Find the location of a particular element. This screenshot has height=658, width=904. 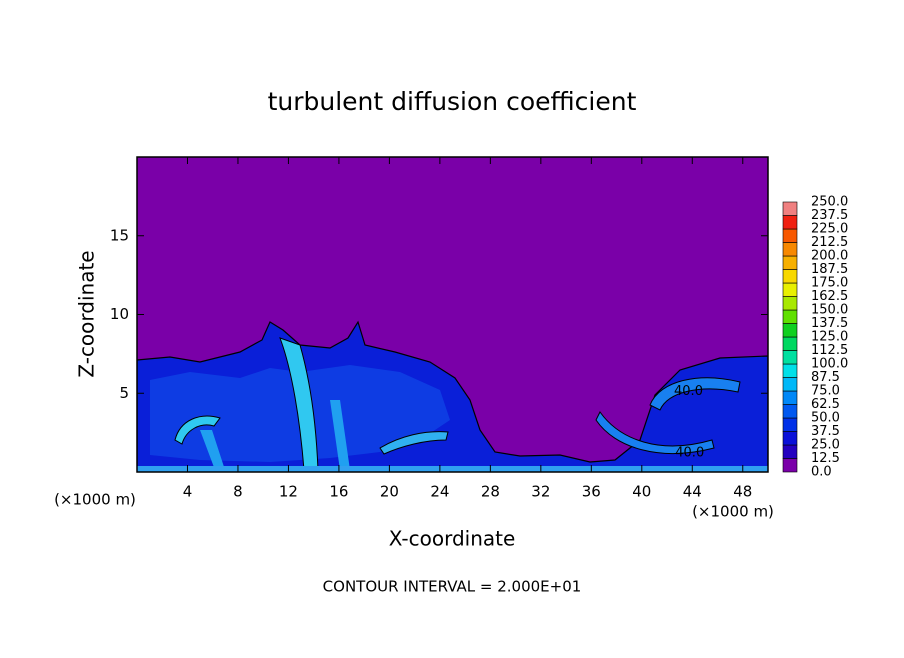

colorbar-label: 50.0 is located at coordinates (825, 418).